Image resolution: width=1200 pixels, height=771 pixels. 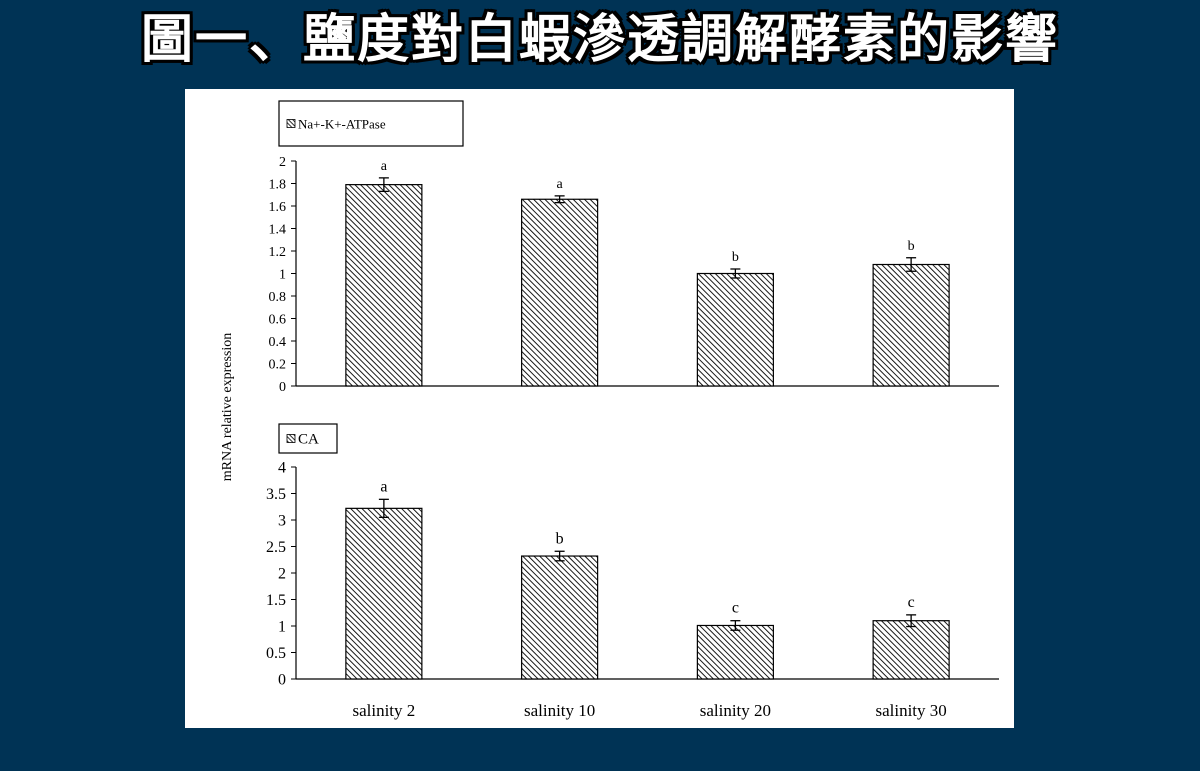 What do you see at coordinates (282, 468) in the screenshot?
I see `y-tick-label: 4` at bounding box center [282, 468].